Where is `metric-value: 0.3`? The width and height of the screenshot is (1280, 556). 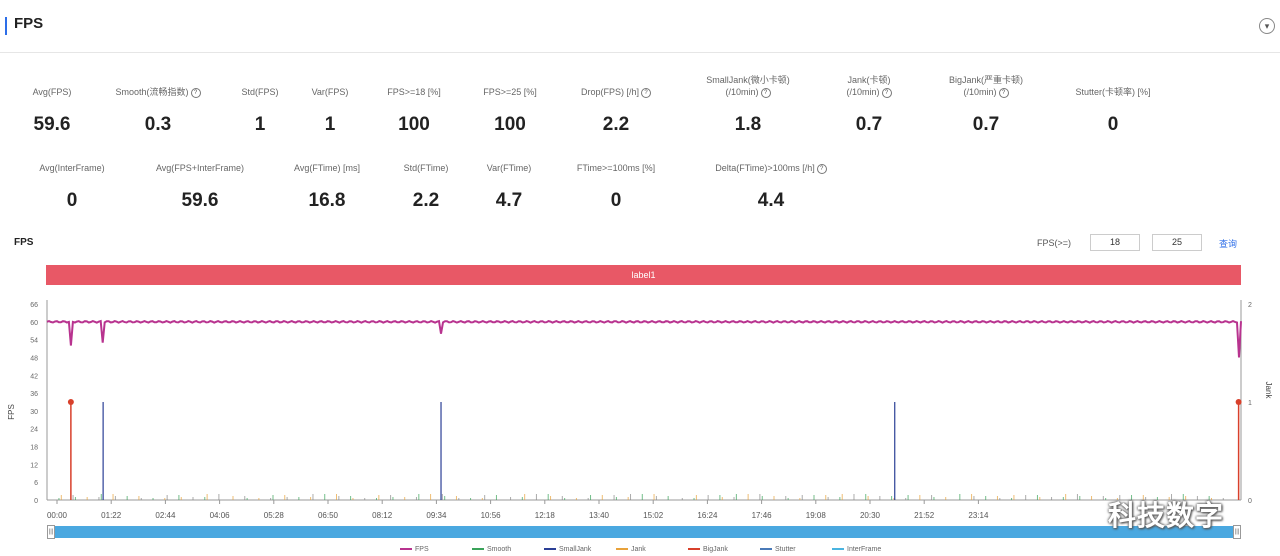 metric-value: 0.3 is located at coordinates (158, 124).